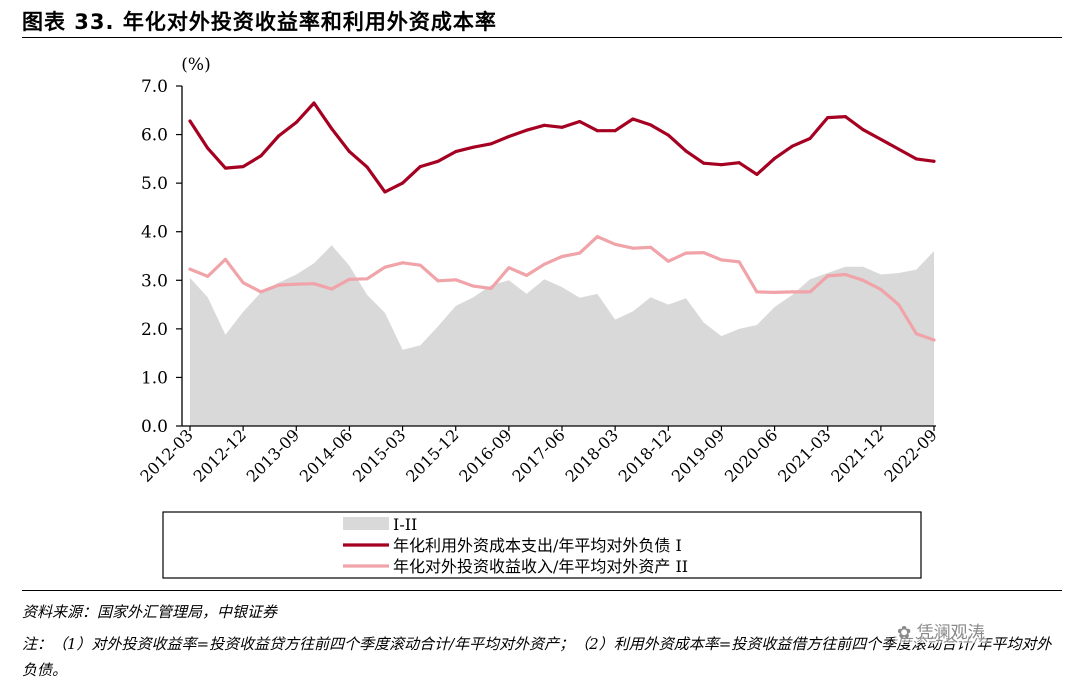 This screenshot has height=686, width=1080. I want to click on figure-title: 图表 33. 年化对外投资收益率和利用外资成本率, so click(259, 22).